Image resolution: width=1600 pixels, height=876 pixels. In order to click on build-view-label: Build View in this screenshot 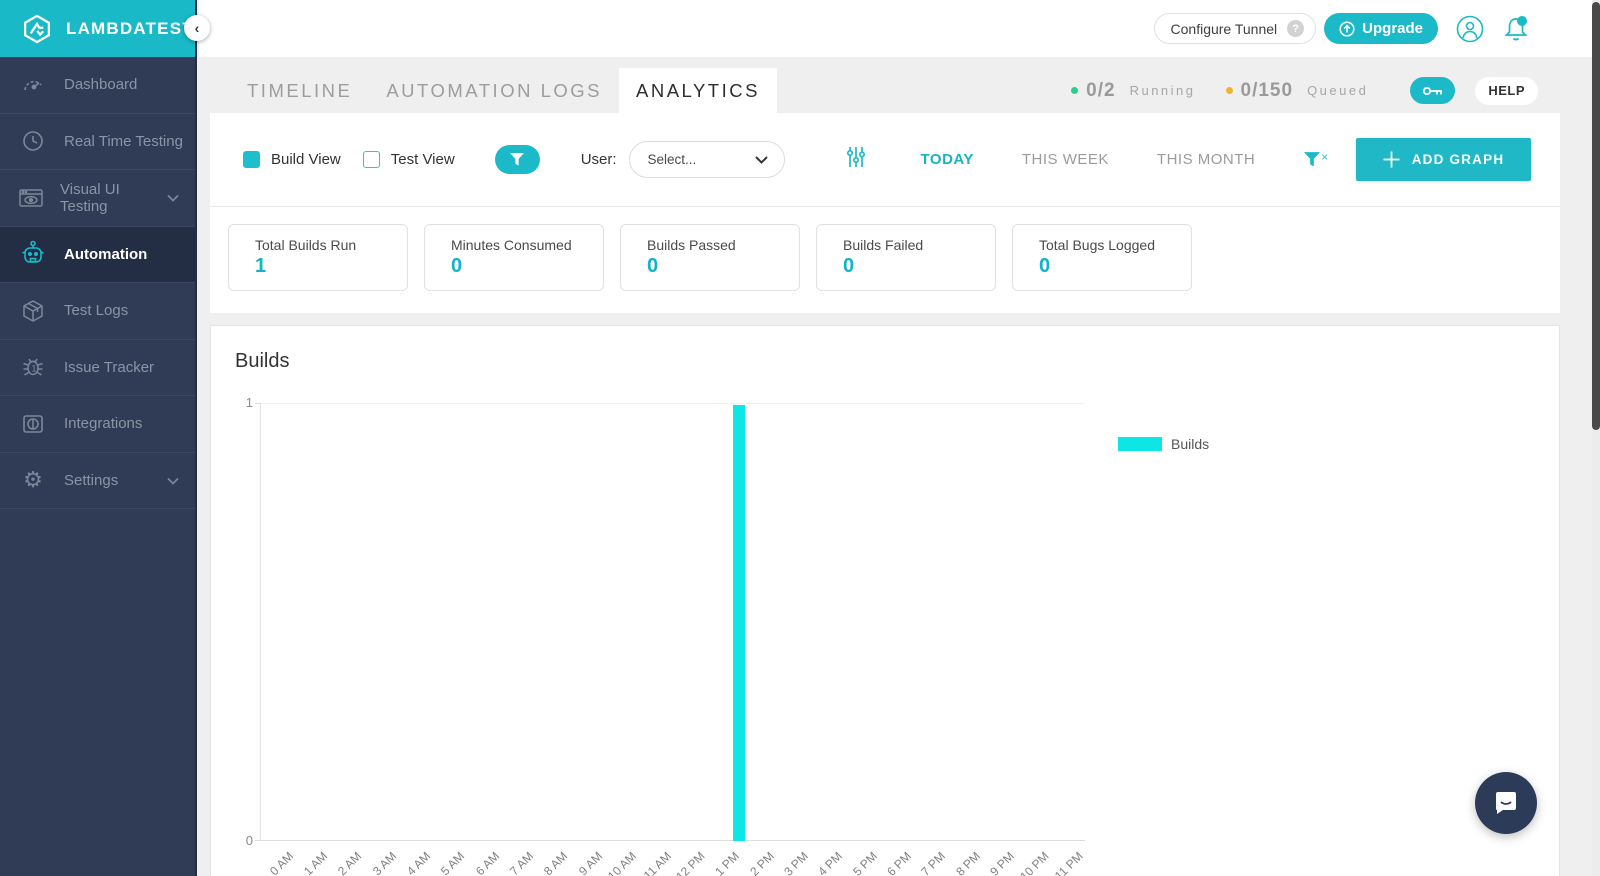, I will do `click(306, 159)`.